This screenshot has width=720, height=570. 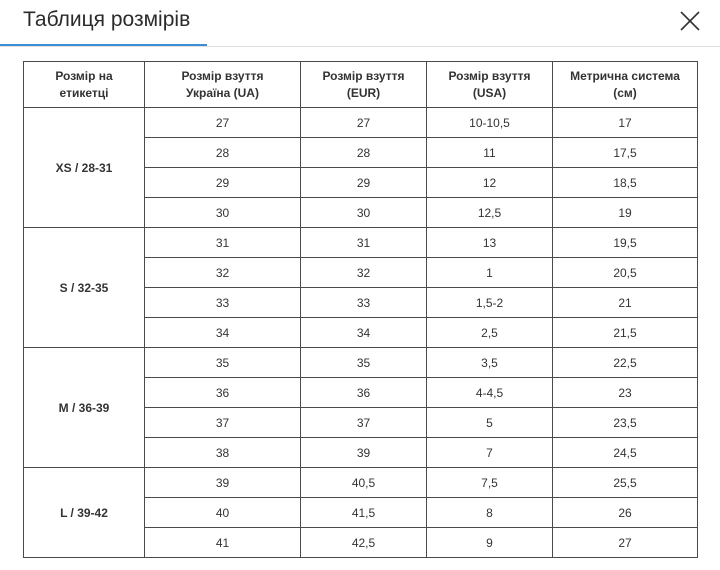 What do you see at coordinates (489, 542) in the screenshot?
I see `usa-size-cell: 9` at bounding box center [489, 542].